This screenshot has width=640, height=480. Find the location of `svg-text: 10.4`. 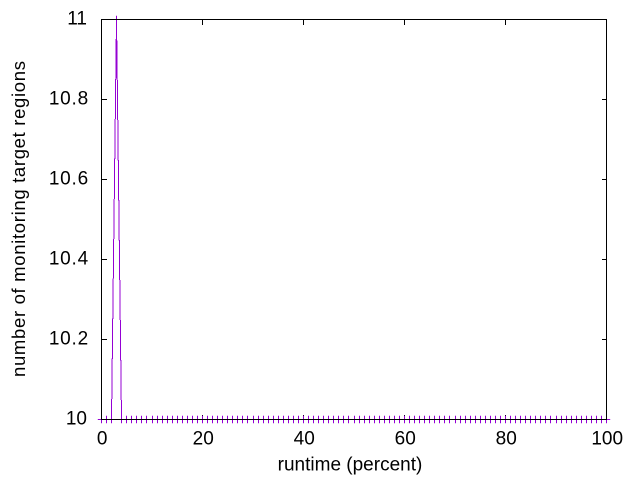

svg-text: 10.4 is located at coordinates (69, 259).